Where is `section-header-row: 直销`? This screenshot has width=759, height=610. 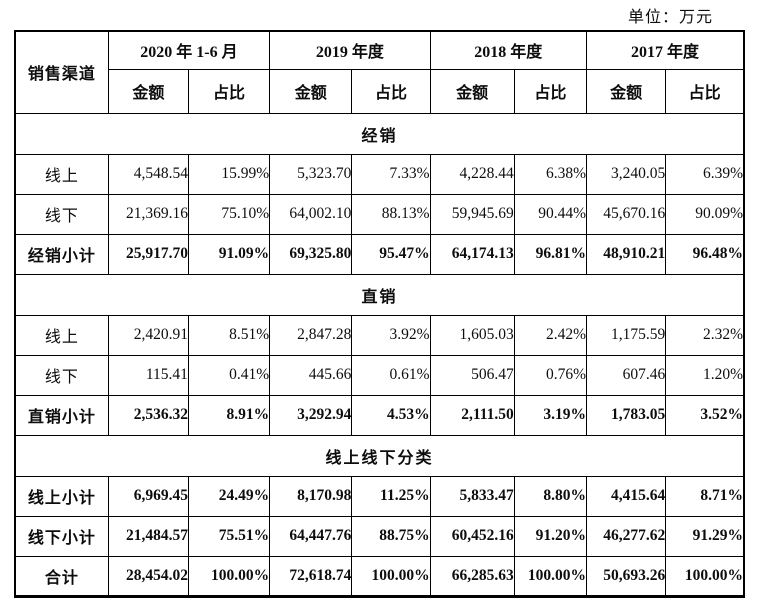 section-header-row: 直销 is located at coordinates (379, 294).